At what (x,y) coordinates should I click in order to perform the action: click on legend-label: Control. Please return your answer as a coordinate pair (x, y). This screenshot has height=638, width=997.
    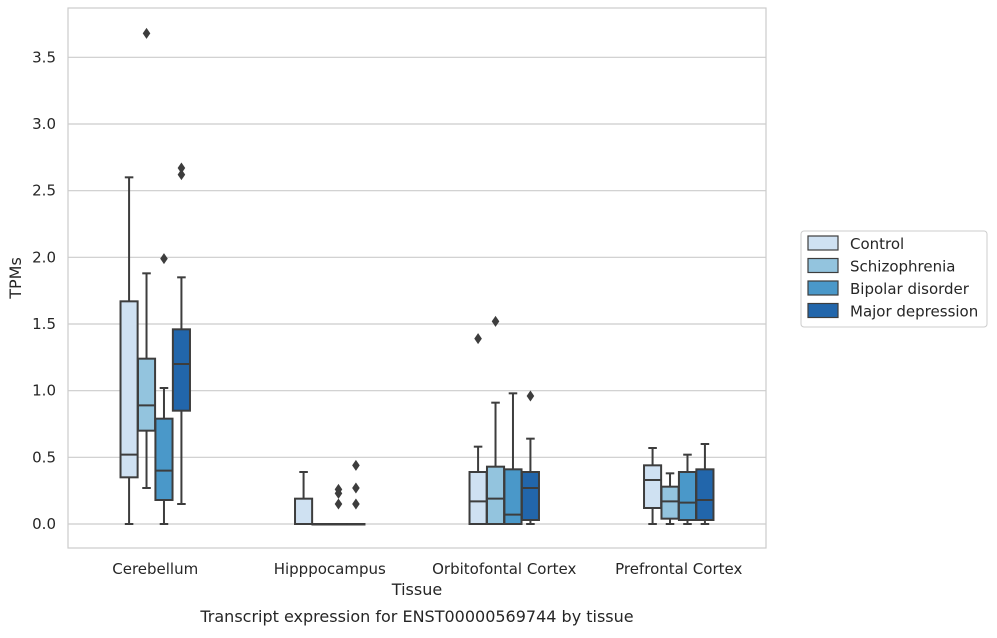
    Looking at the image, I should click on (877, 244).